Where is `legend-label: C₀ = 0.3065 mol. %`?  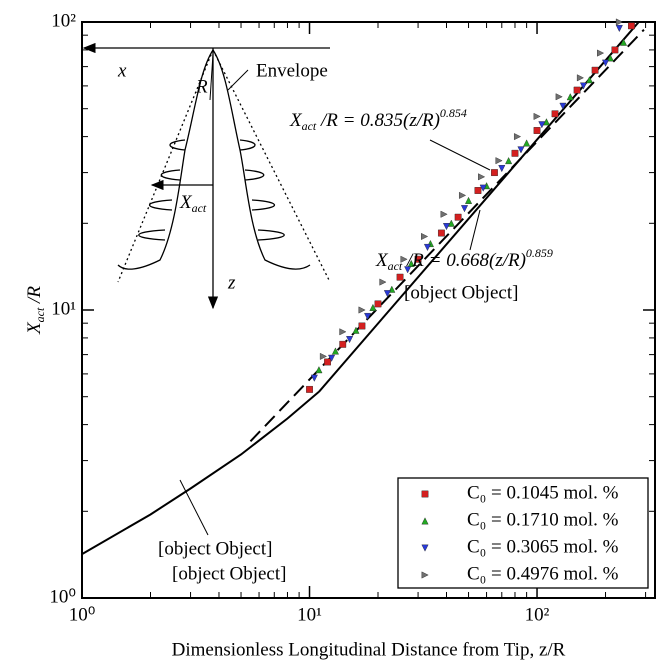
legend-label: C₀ = 0.3065 mol. % is located at coordinates (543, 546).